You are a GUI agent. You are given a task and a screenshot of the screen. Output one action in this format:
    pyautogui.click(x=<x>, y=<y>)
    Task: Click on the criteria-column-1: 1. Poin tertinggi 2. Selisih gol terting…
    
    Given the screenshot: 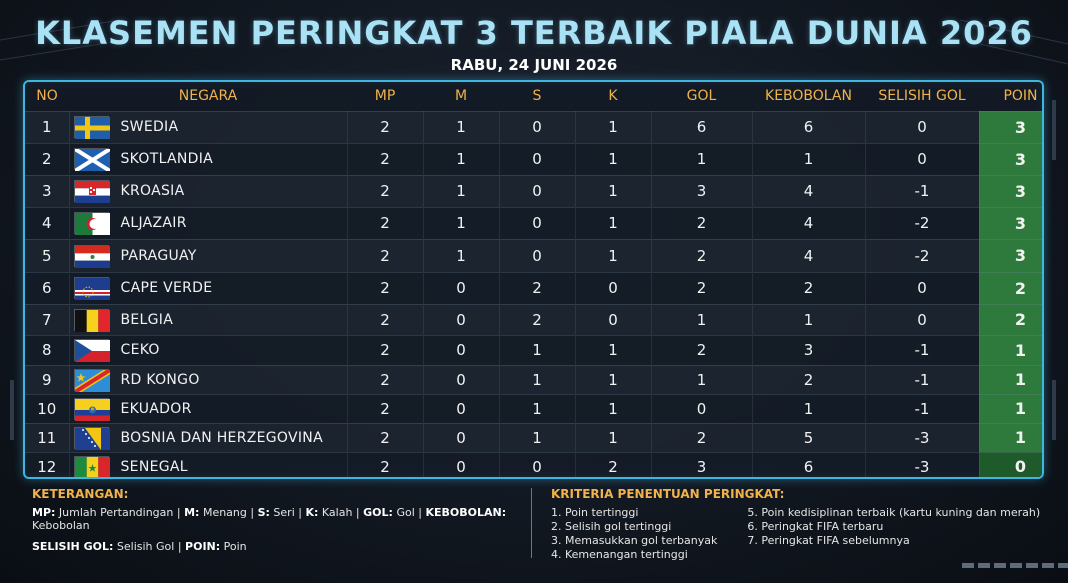 What is the action you would take?
    pyautogui.click(x=634, y=534)
    